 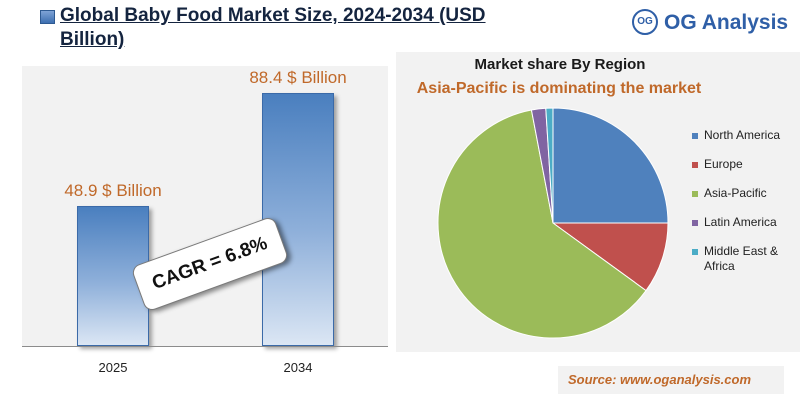 What do you see at coordinates (735, 193) in the screenshot?
I see `legend-label: Asia-Pacific` at bounding box center [735, 193].